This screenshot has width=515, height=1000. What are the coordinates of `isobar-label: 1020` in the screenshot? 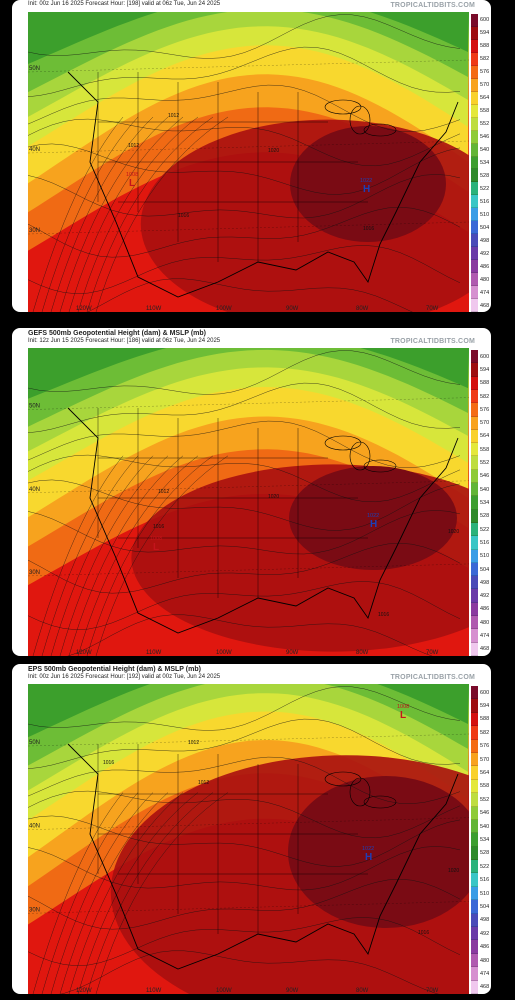 It's located at (453, 871).